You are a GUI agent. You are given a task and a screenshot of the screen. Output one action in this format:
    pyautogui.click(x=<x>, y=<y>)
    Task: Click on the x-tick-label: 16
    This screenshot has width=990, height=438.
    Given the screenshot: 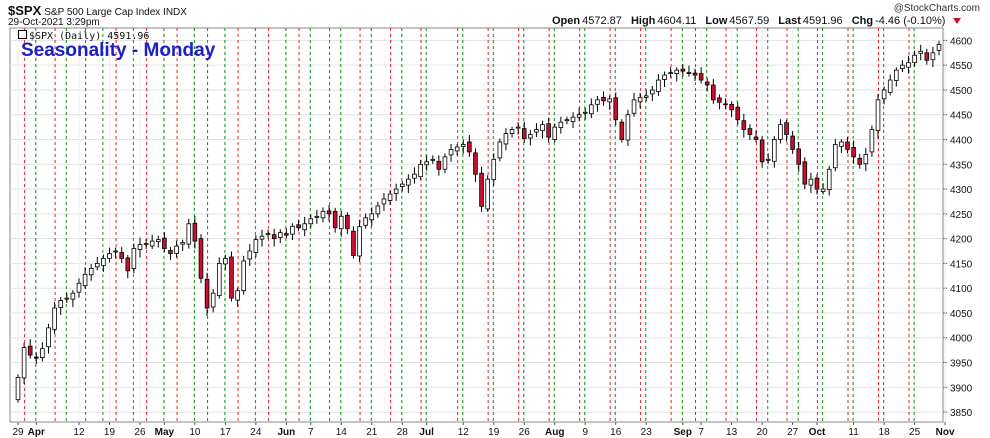 What is the action you would take?
    pyautogui.click(x=616, y=432)
    